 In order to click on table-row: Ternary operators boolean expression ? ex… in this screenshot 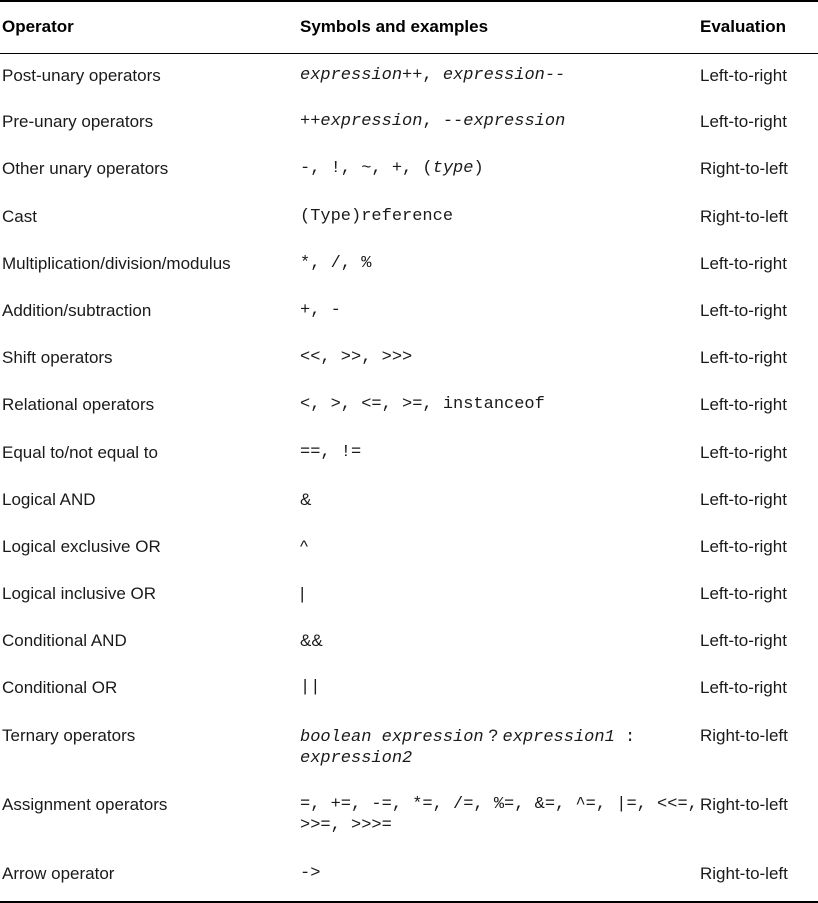, I will do `click(409, 748)`.